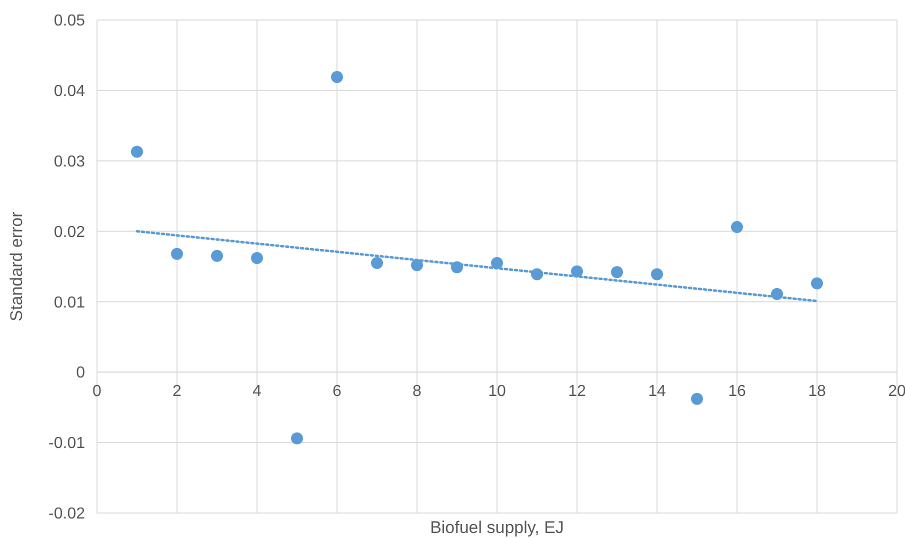 This screenshot has width=905, height=538. I want to click on x-tick-label: 6, so click(337, 391).